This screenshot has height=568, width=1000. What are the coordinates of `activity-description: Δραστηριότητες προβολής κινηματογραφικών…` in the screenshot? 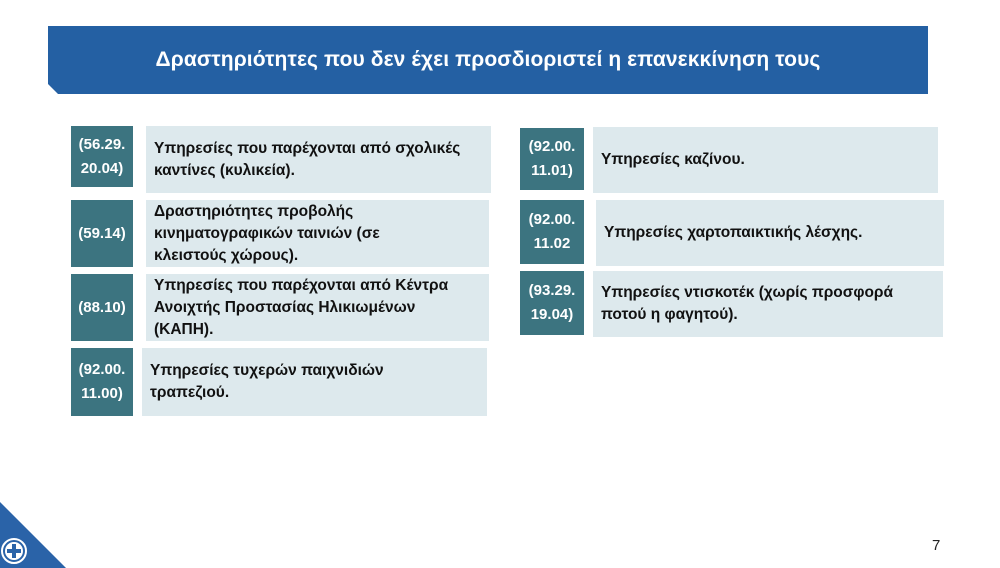 It's located at (317, 233).